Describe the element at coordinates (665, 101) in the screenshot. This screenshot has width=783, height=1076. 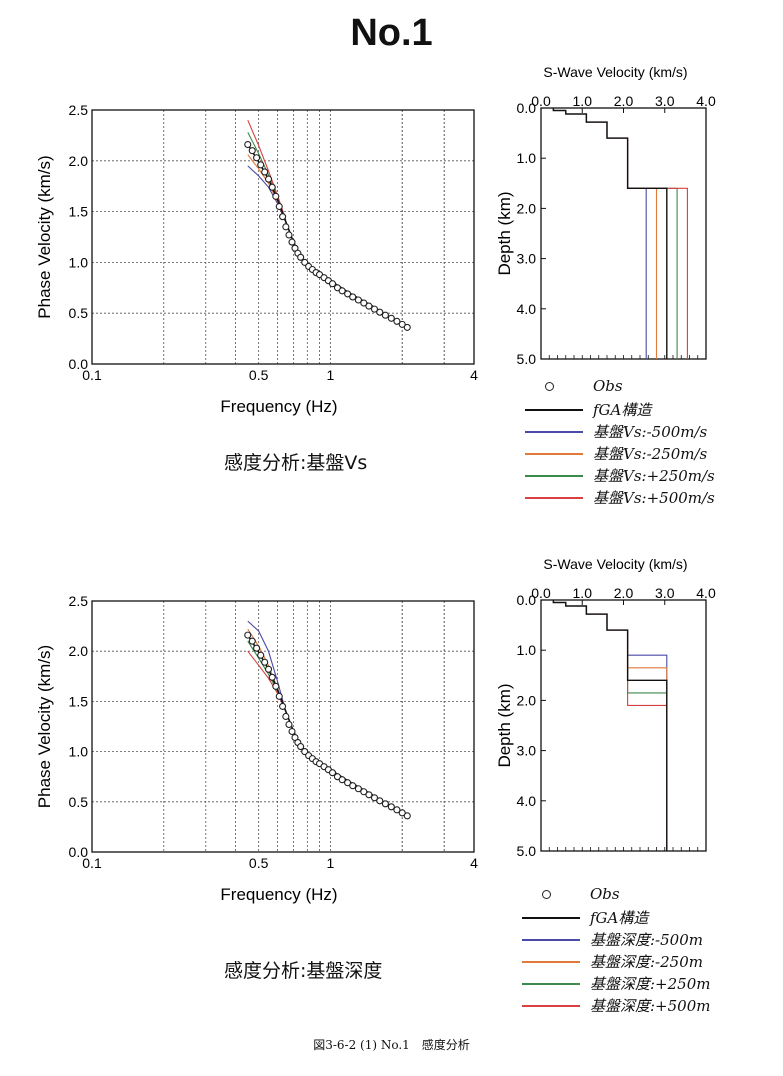
I see `chart1-xtick-label: 3.0` at that location.